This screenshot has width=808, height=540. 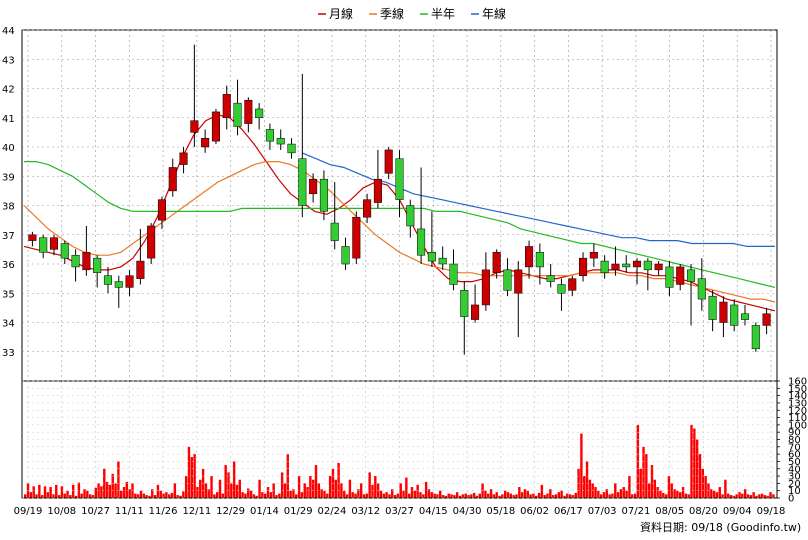 What do you see at coordinates (8, 207) in the screenshot?
I see `price-tick-label: 38` at bounding box center [8, 207].